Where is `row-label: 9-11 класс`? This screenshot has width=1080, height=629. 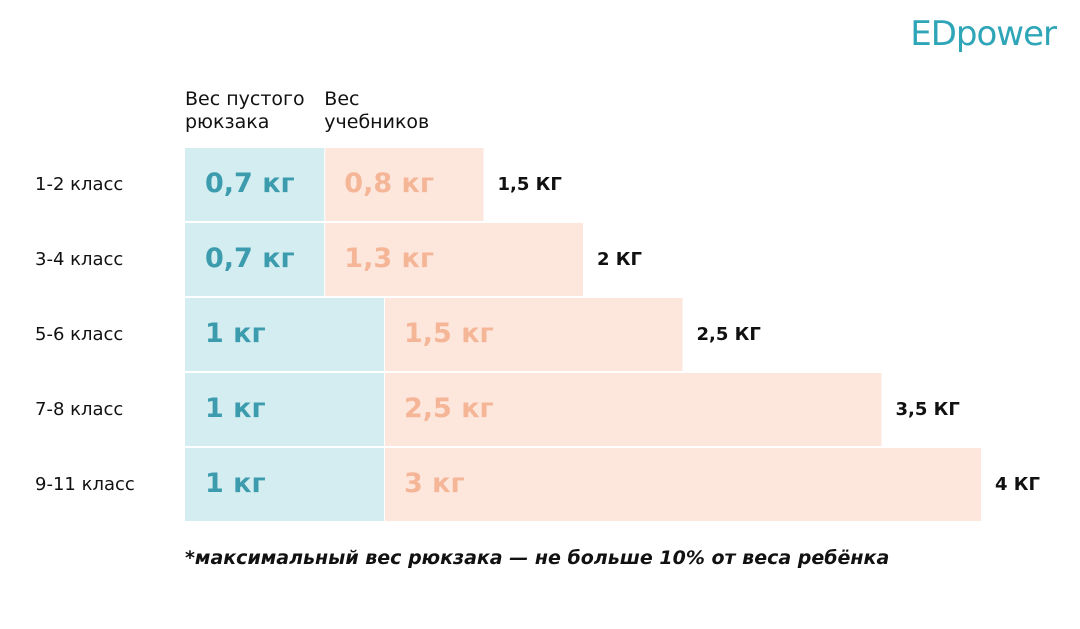
row-label: 9-11 класс is located at coordinates (85, 484).